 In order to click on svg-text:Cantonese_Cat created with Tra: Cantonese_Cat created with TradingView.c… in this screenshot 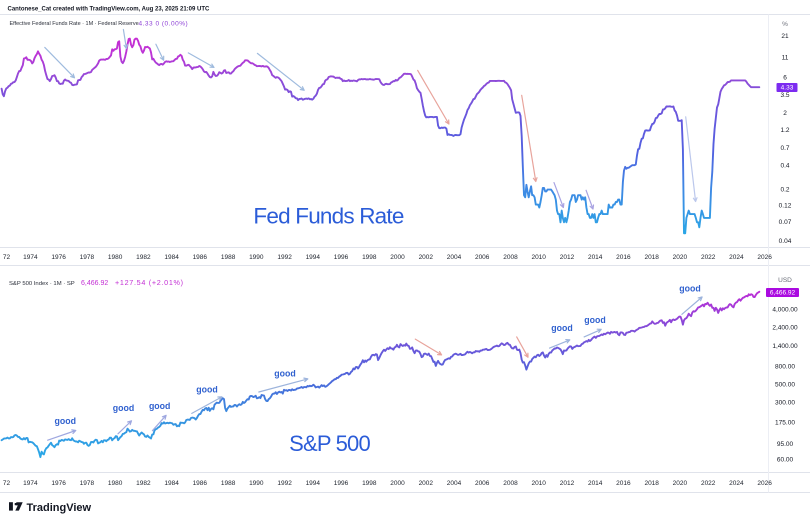, I will do `click(109, 10)`.